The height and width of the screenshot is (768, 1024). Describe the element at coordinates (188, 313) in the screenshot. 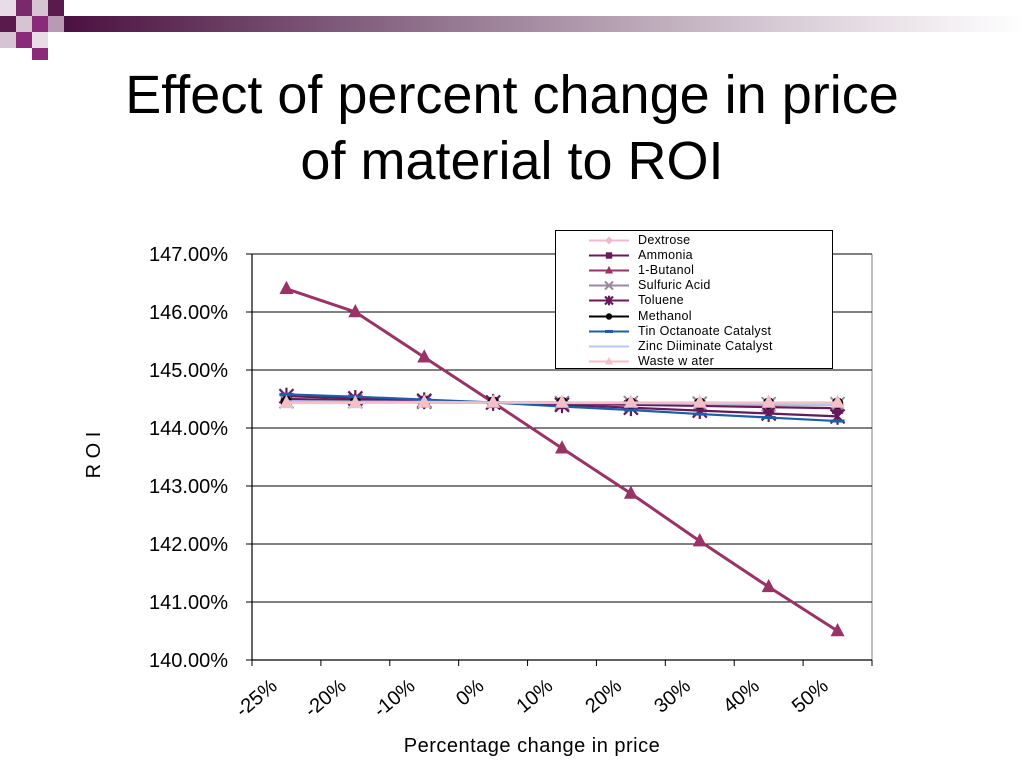

I see `y-tick-label: 146.00%` at that location.